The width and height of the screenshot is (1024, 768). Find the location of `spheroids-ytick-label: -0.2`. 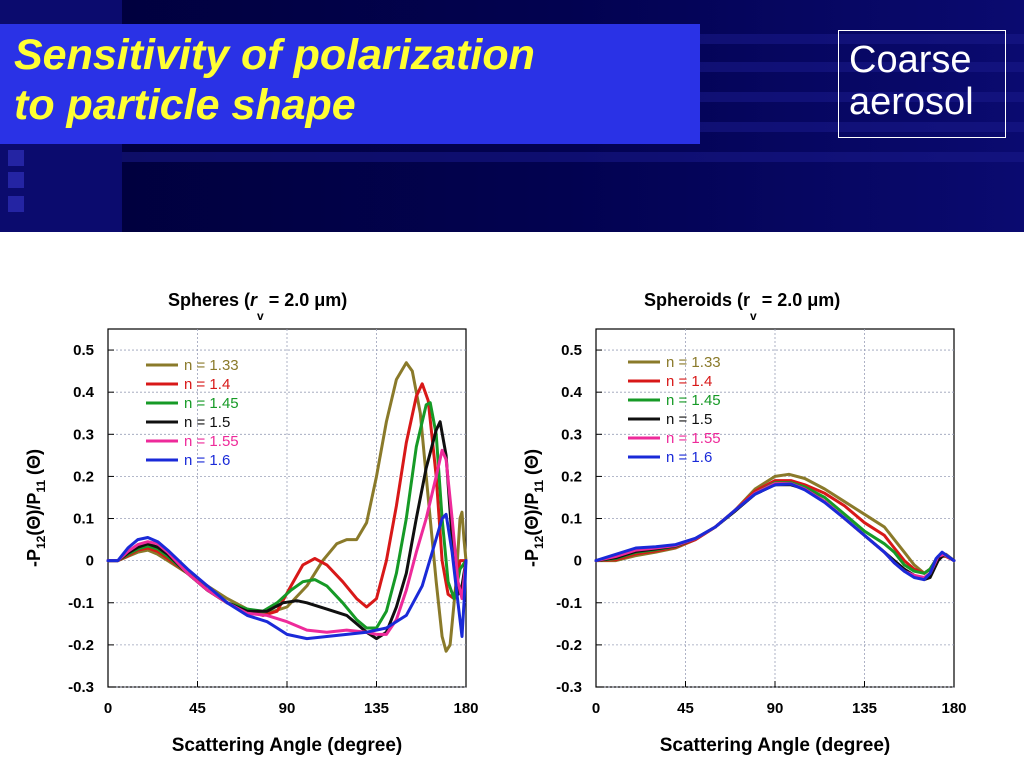

spheroids-ytick-label: -0.2 is located at coordinates (569, 645).